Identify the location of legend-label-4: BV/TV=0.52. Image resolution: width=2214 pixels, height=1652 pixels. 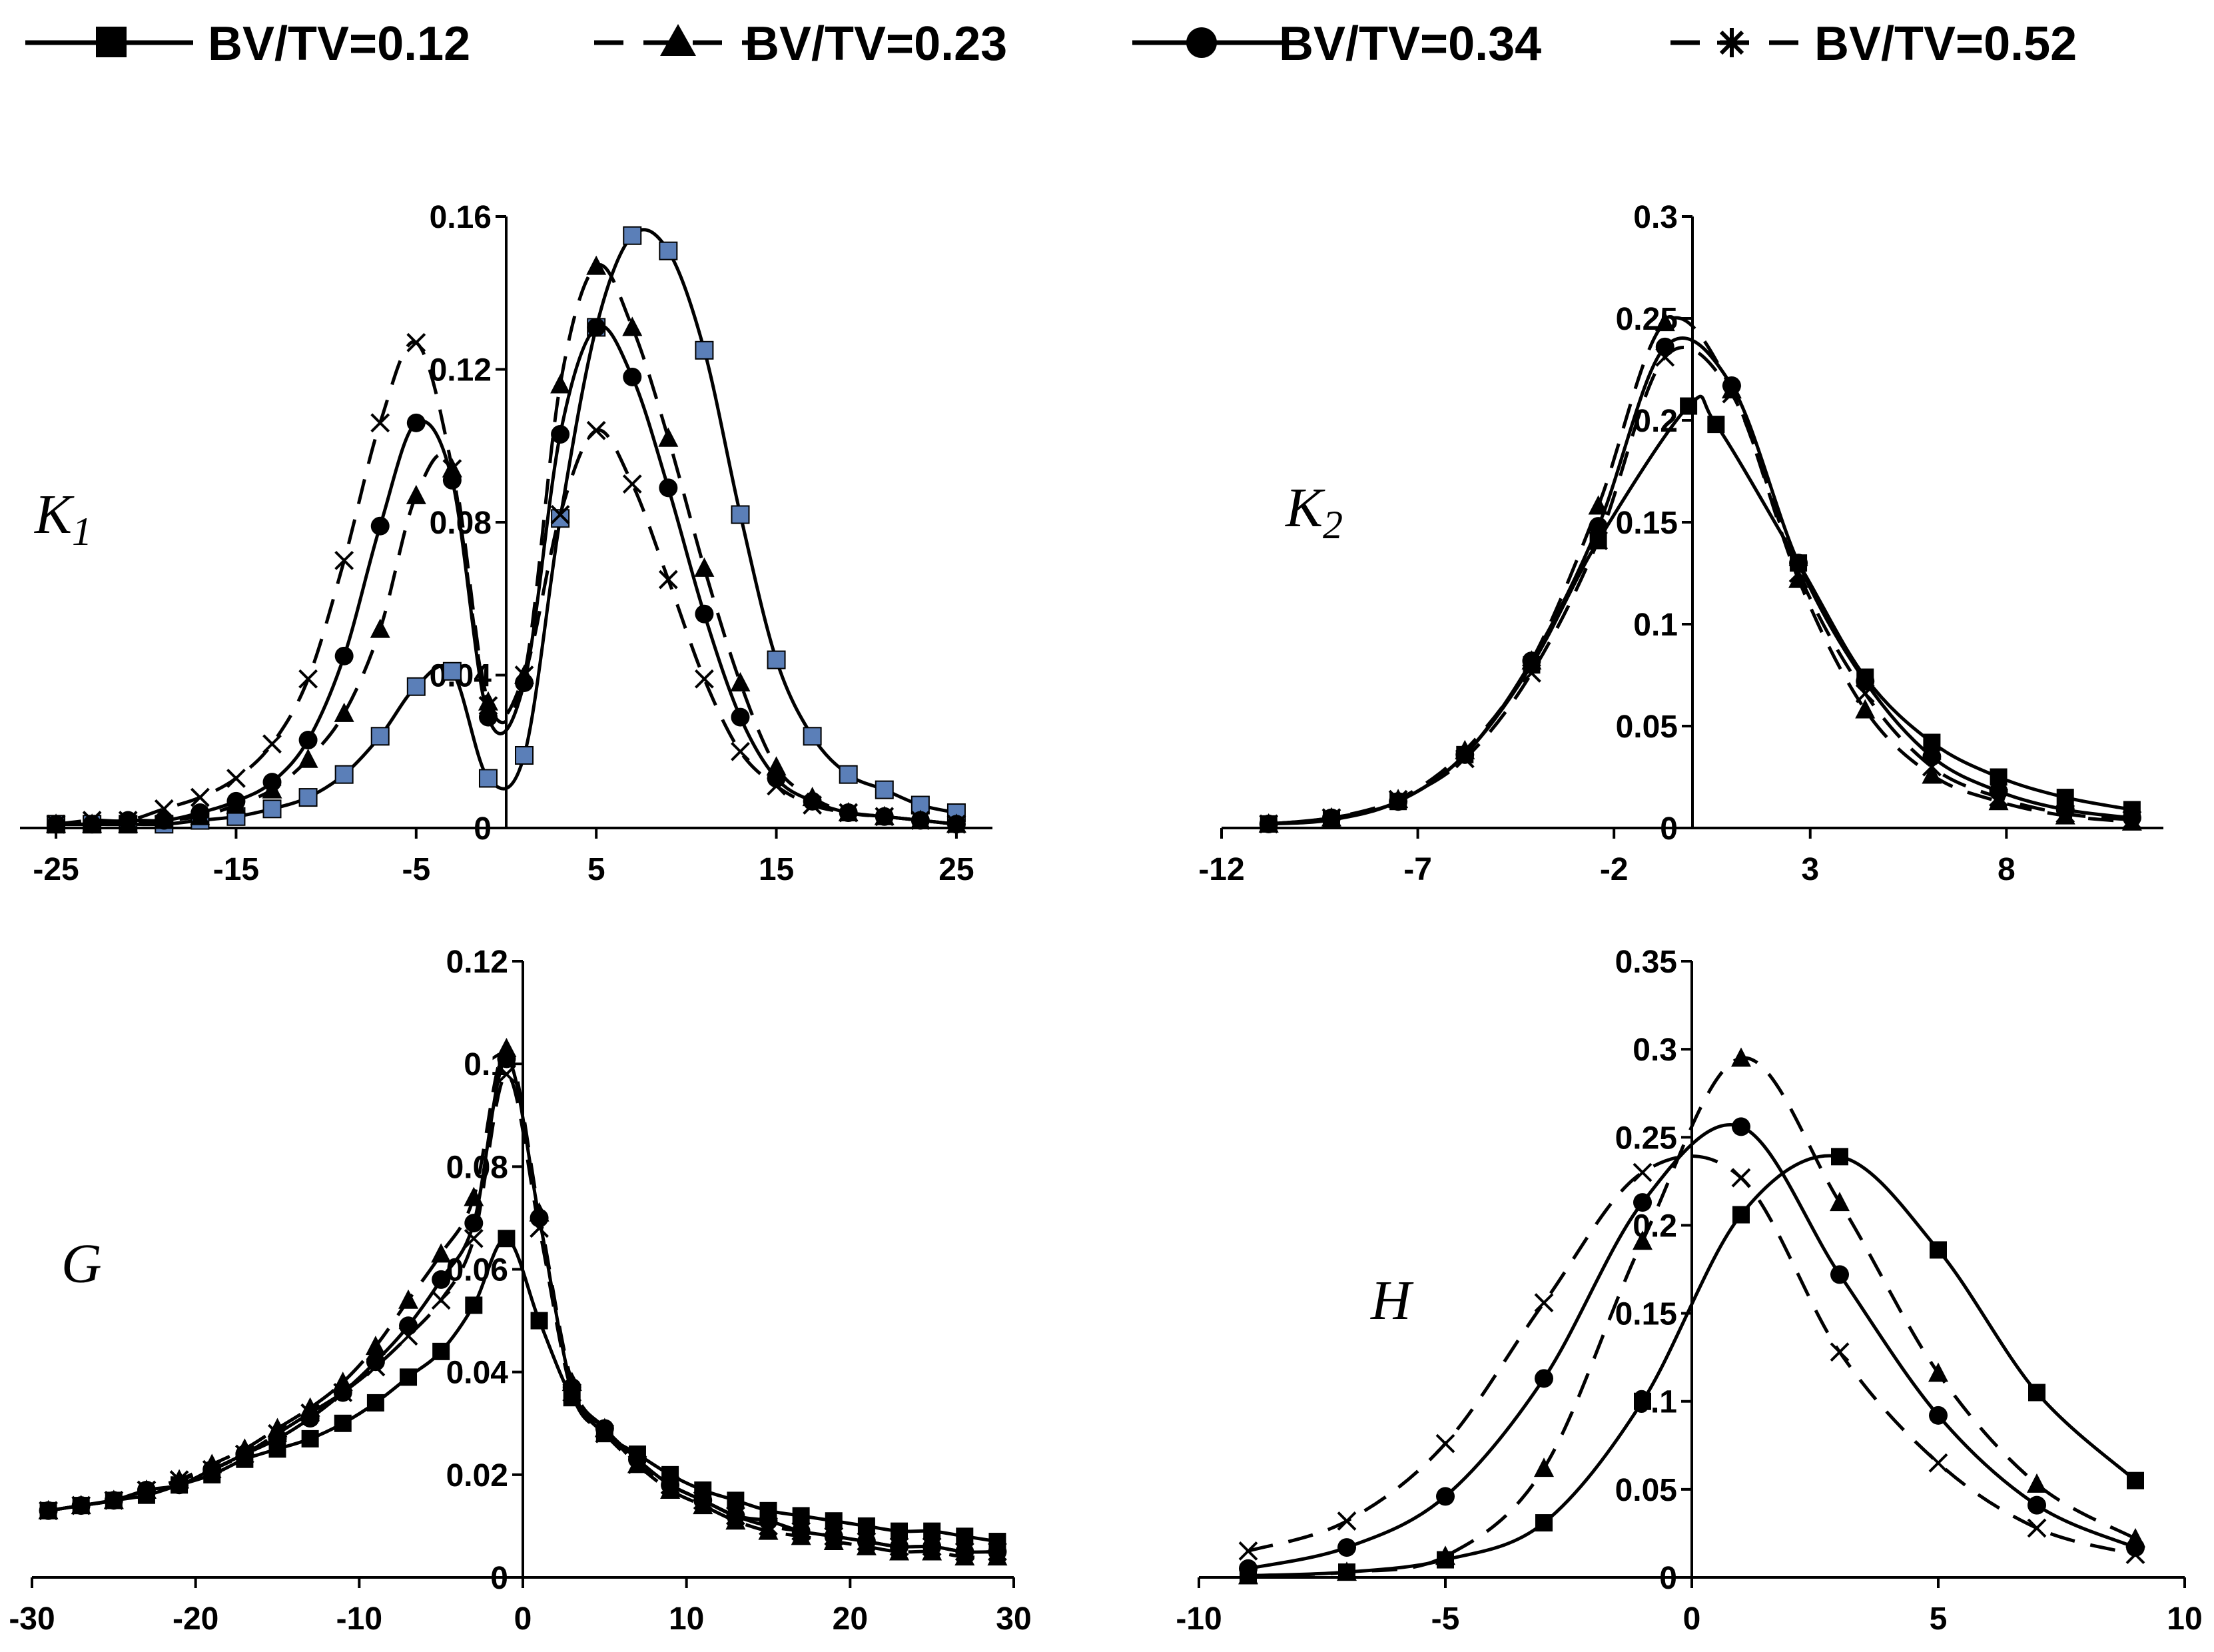
(1946, 44).